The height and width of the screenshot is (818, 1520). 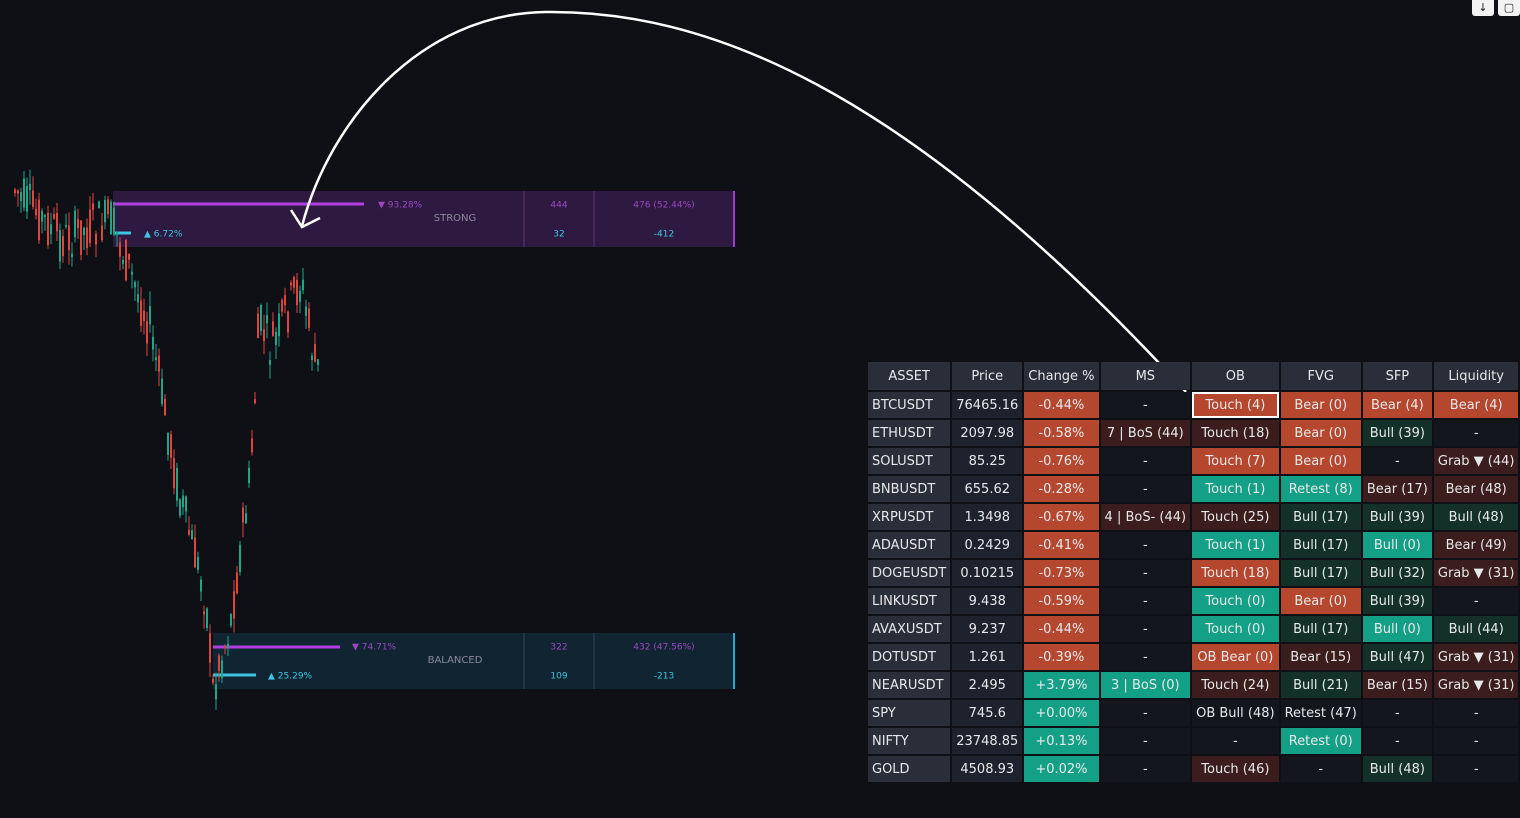 What do you see at coordinates (1235, 376) in the screenshot?
I see `column-header: OB` at bounding box center [1235, 376].